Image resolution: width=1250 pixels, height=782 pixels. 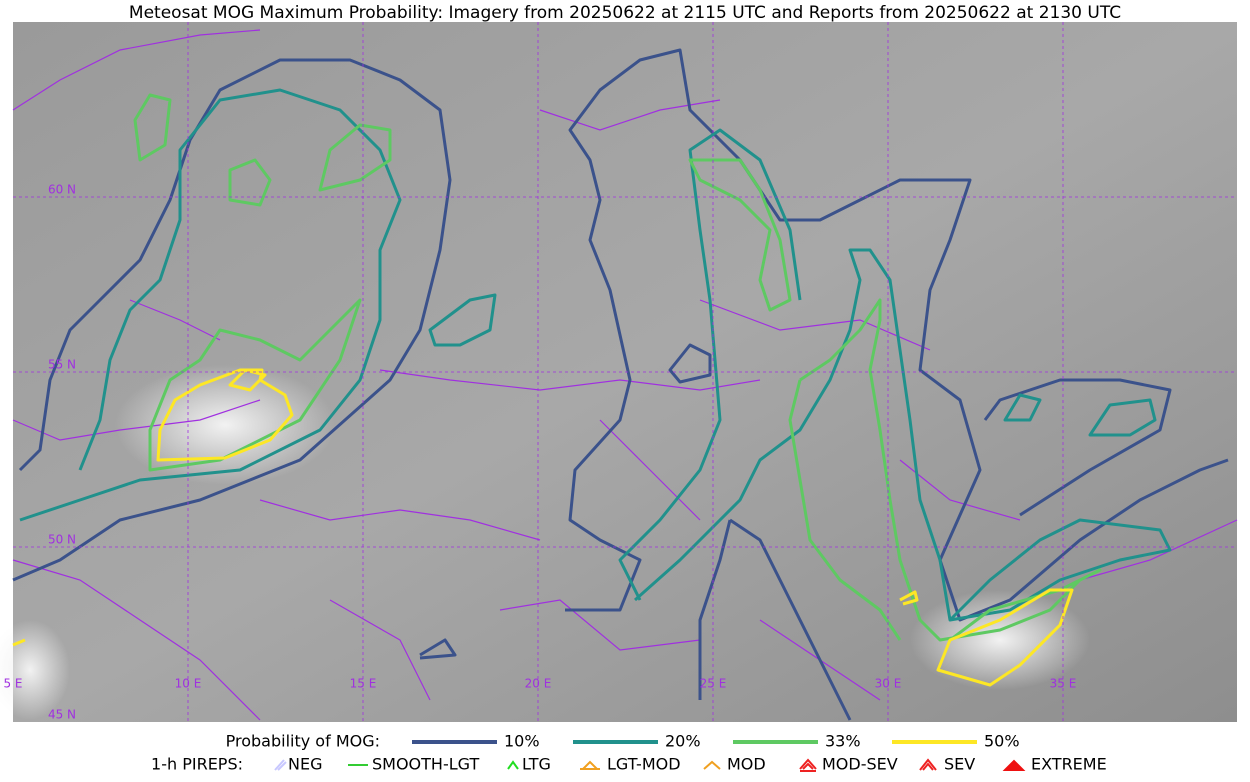 I want to click on lat-label: 45 N, so click(x=62, y=715).